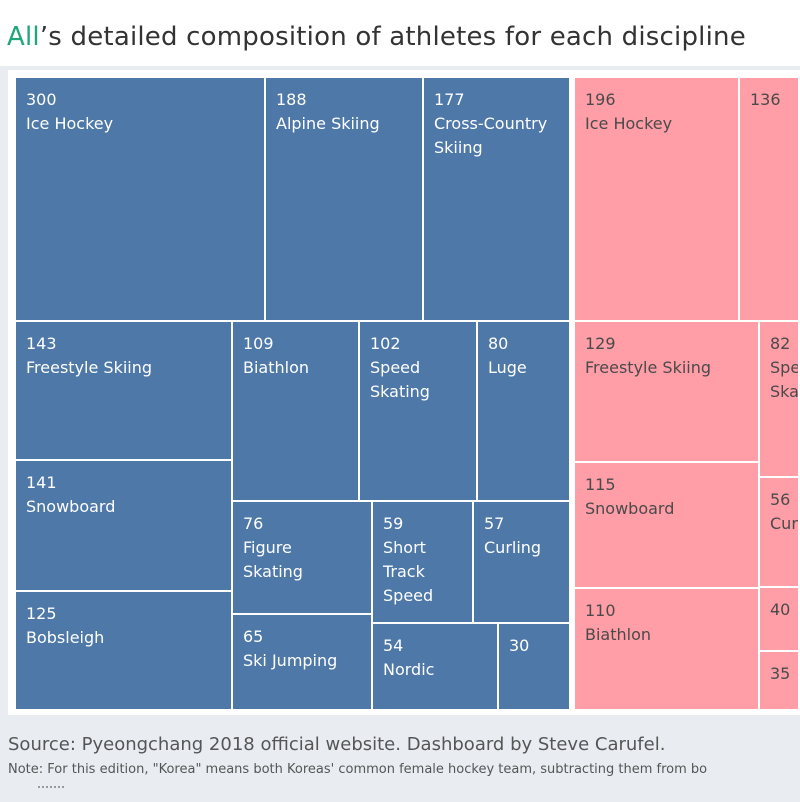  Describe the element at coordinates (519, 645) in the screenshot. I see `tile-value: 30` at that location.